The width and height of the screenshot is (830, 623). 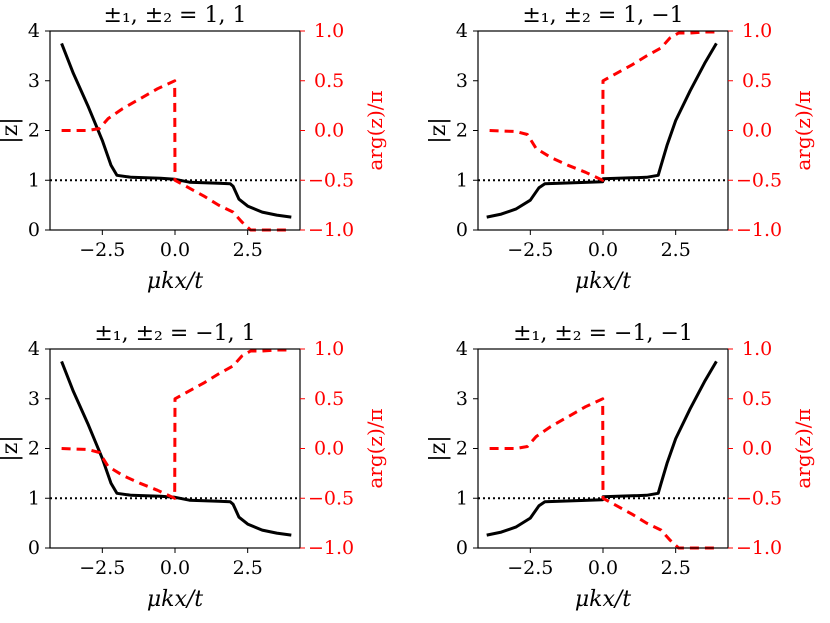 What do you see at coordinates (603, 333) in the screenshot?
I see `panel-title: ±₁, ±₂ = −1, −1` at bounding box center [603, 333].